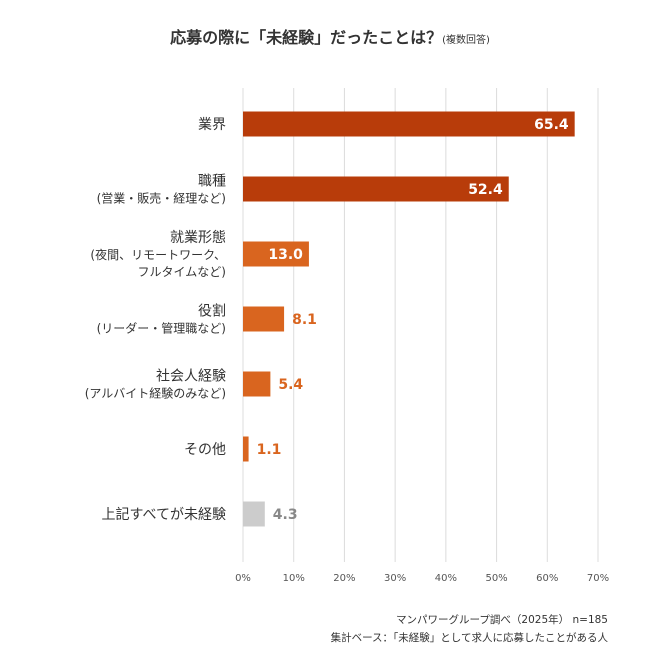 The width and height of the screenshot is (660, 670). What do you see at coordinates (182, 272) in the screenshot?
I see `category-sublabel: フルタイムなど)` at bounding box center [182, 272].